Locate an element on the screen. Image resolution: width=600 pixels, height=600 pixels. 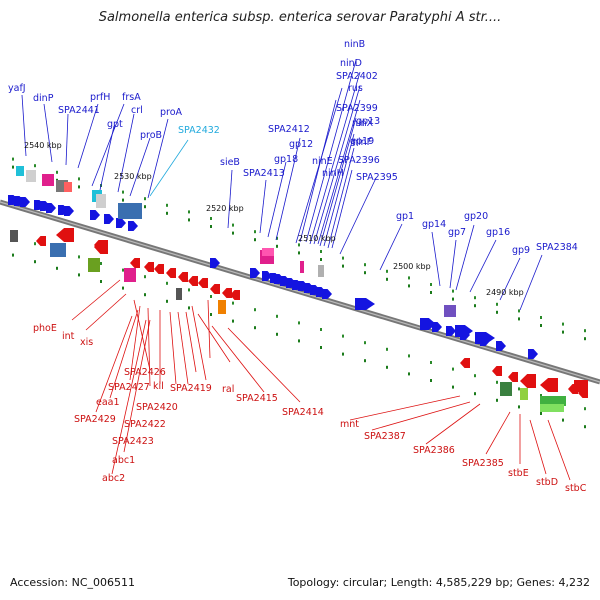
gene-box-highlight is located at coordinates (268, 252).